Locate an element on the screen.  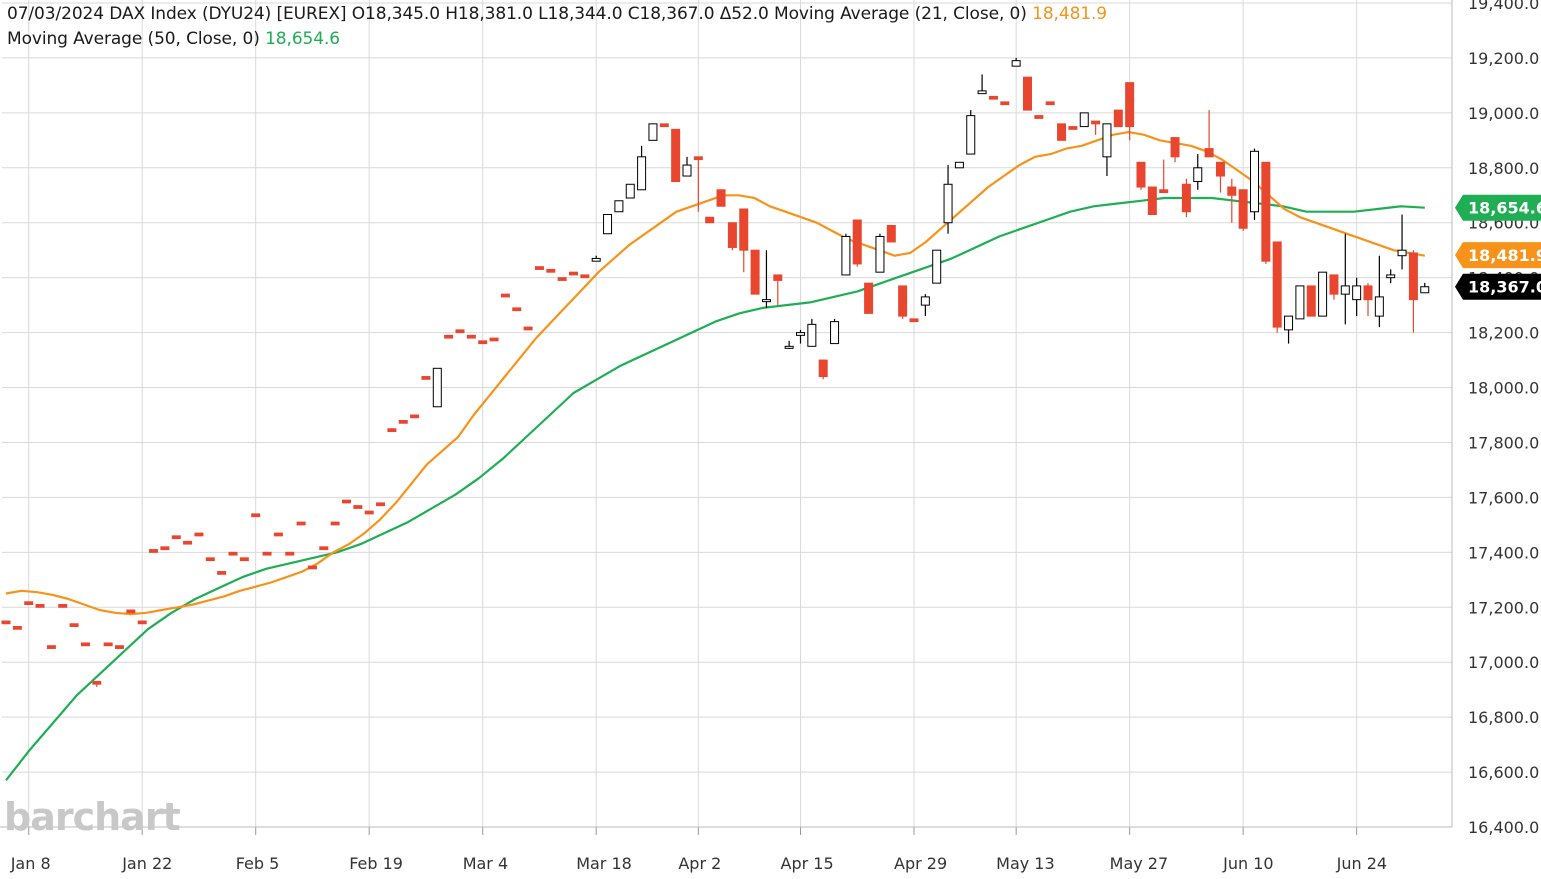
header-low: L18,344.0 is located at coordinates (580, 14).